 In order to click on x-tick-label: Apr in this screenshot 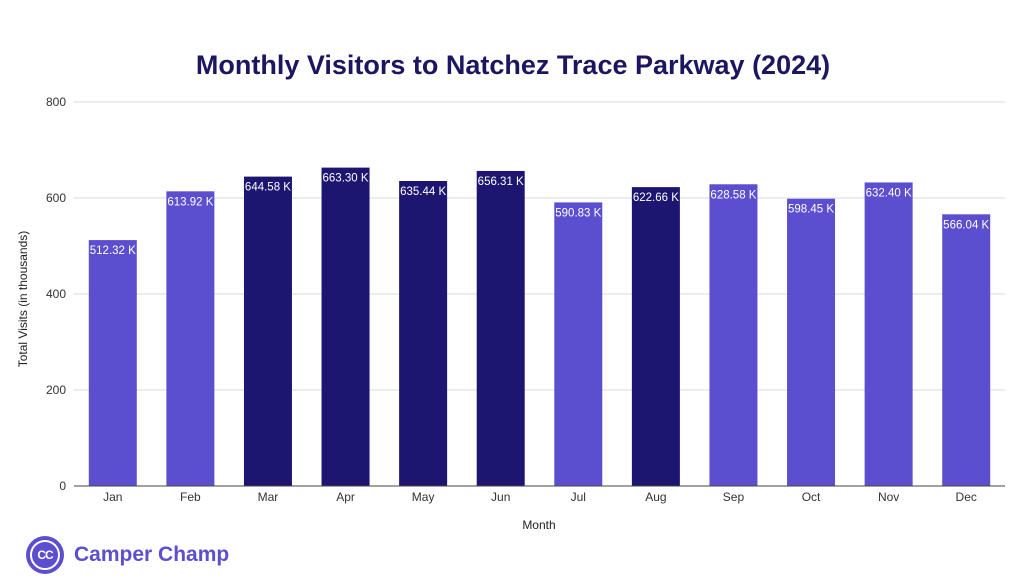, I will do `click(345, 497)`.